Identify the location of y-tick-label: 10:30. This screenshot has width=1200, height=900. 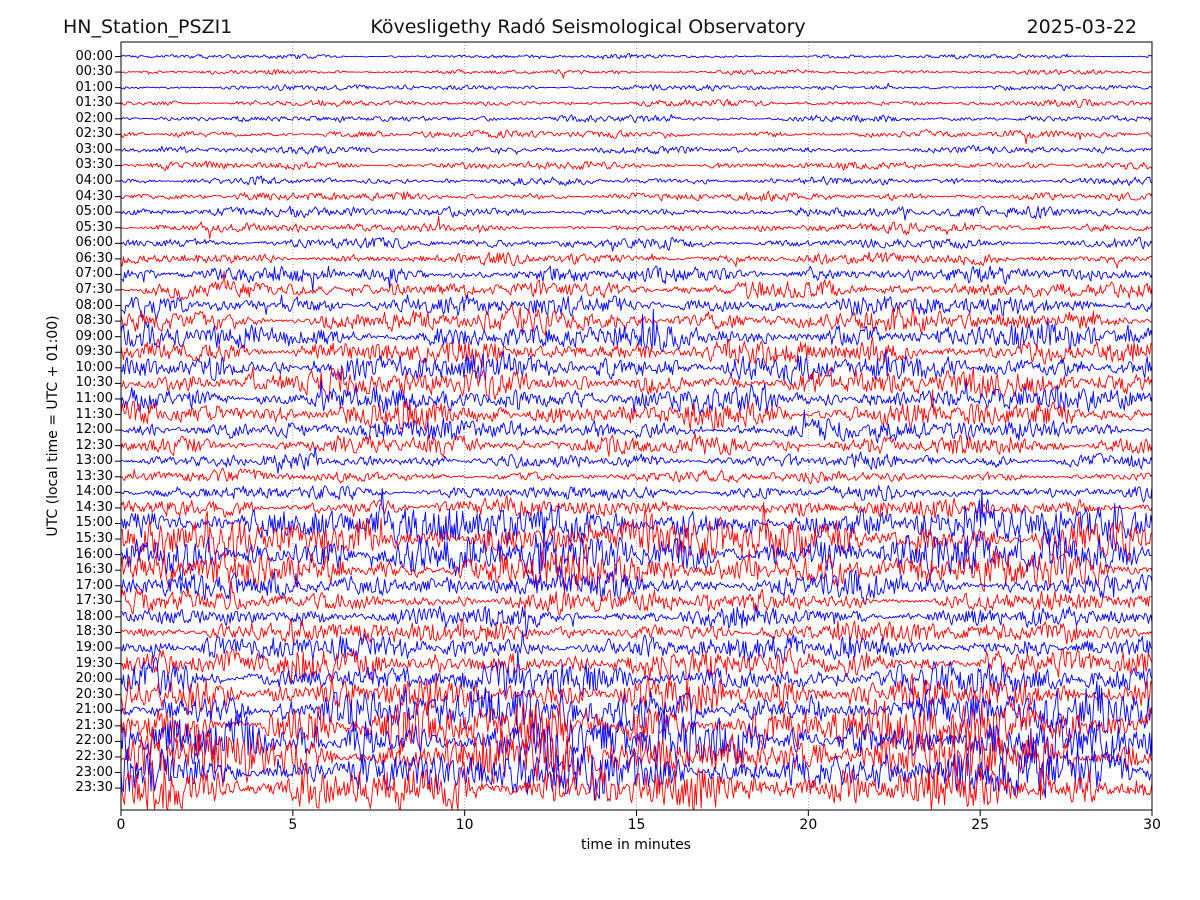
(94, 383).